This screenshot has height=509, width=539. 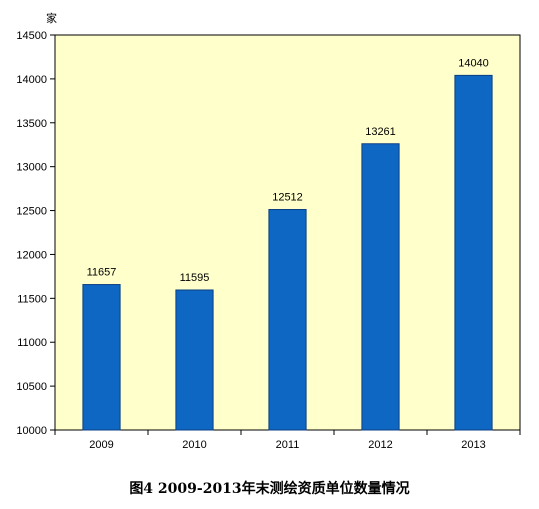 What do you see at coordinates (31, 255) in the screenshot?
I see `y-tick-label: 12000` at bounding box center [31, 255].